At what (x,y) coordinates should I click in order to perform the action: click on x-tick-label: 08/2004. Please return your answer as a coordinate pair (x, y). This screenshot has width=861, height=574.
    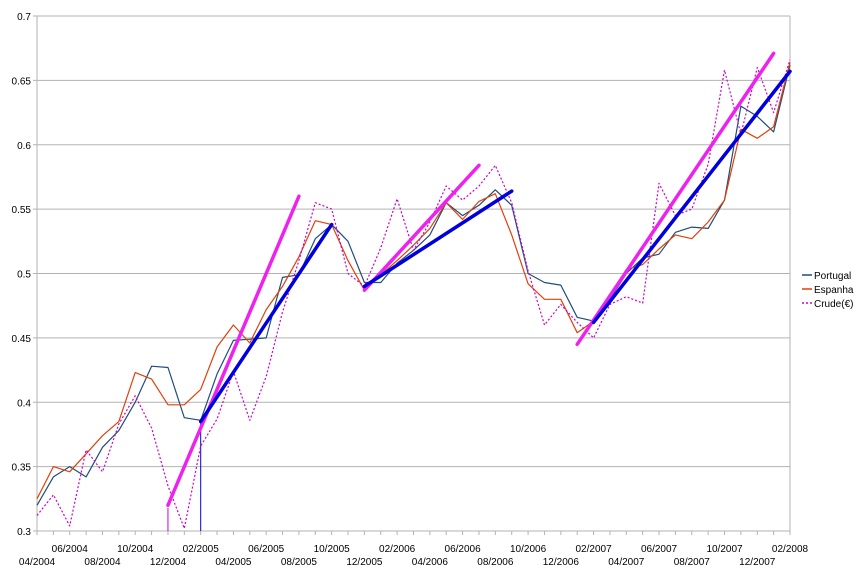
    Looking at the image, I should click on (102, 562).